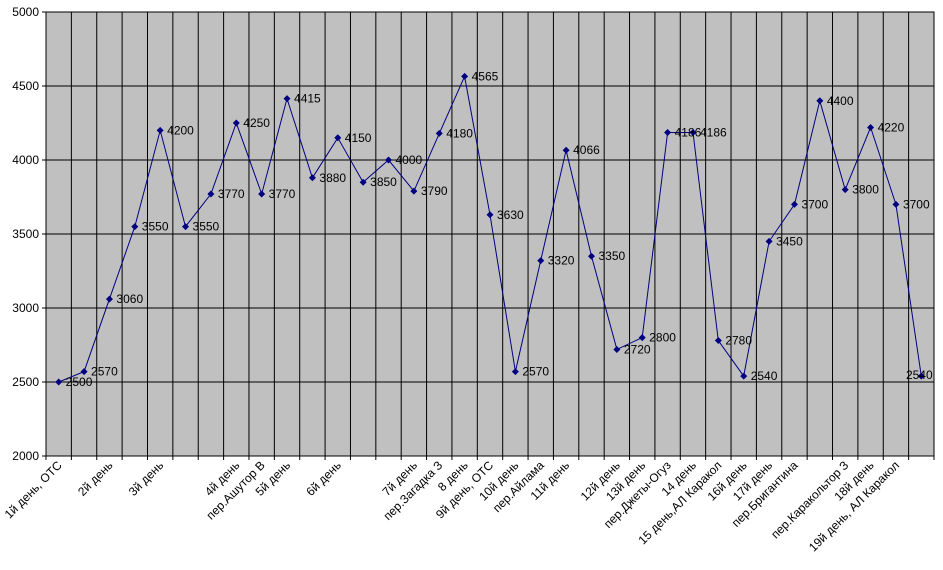  What do you see at coordinates (637, 349) in the screenshot?
I see `data-label: 2720` at bounding box center [637, 349].